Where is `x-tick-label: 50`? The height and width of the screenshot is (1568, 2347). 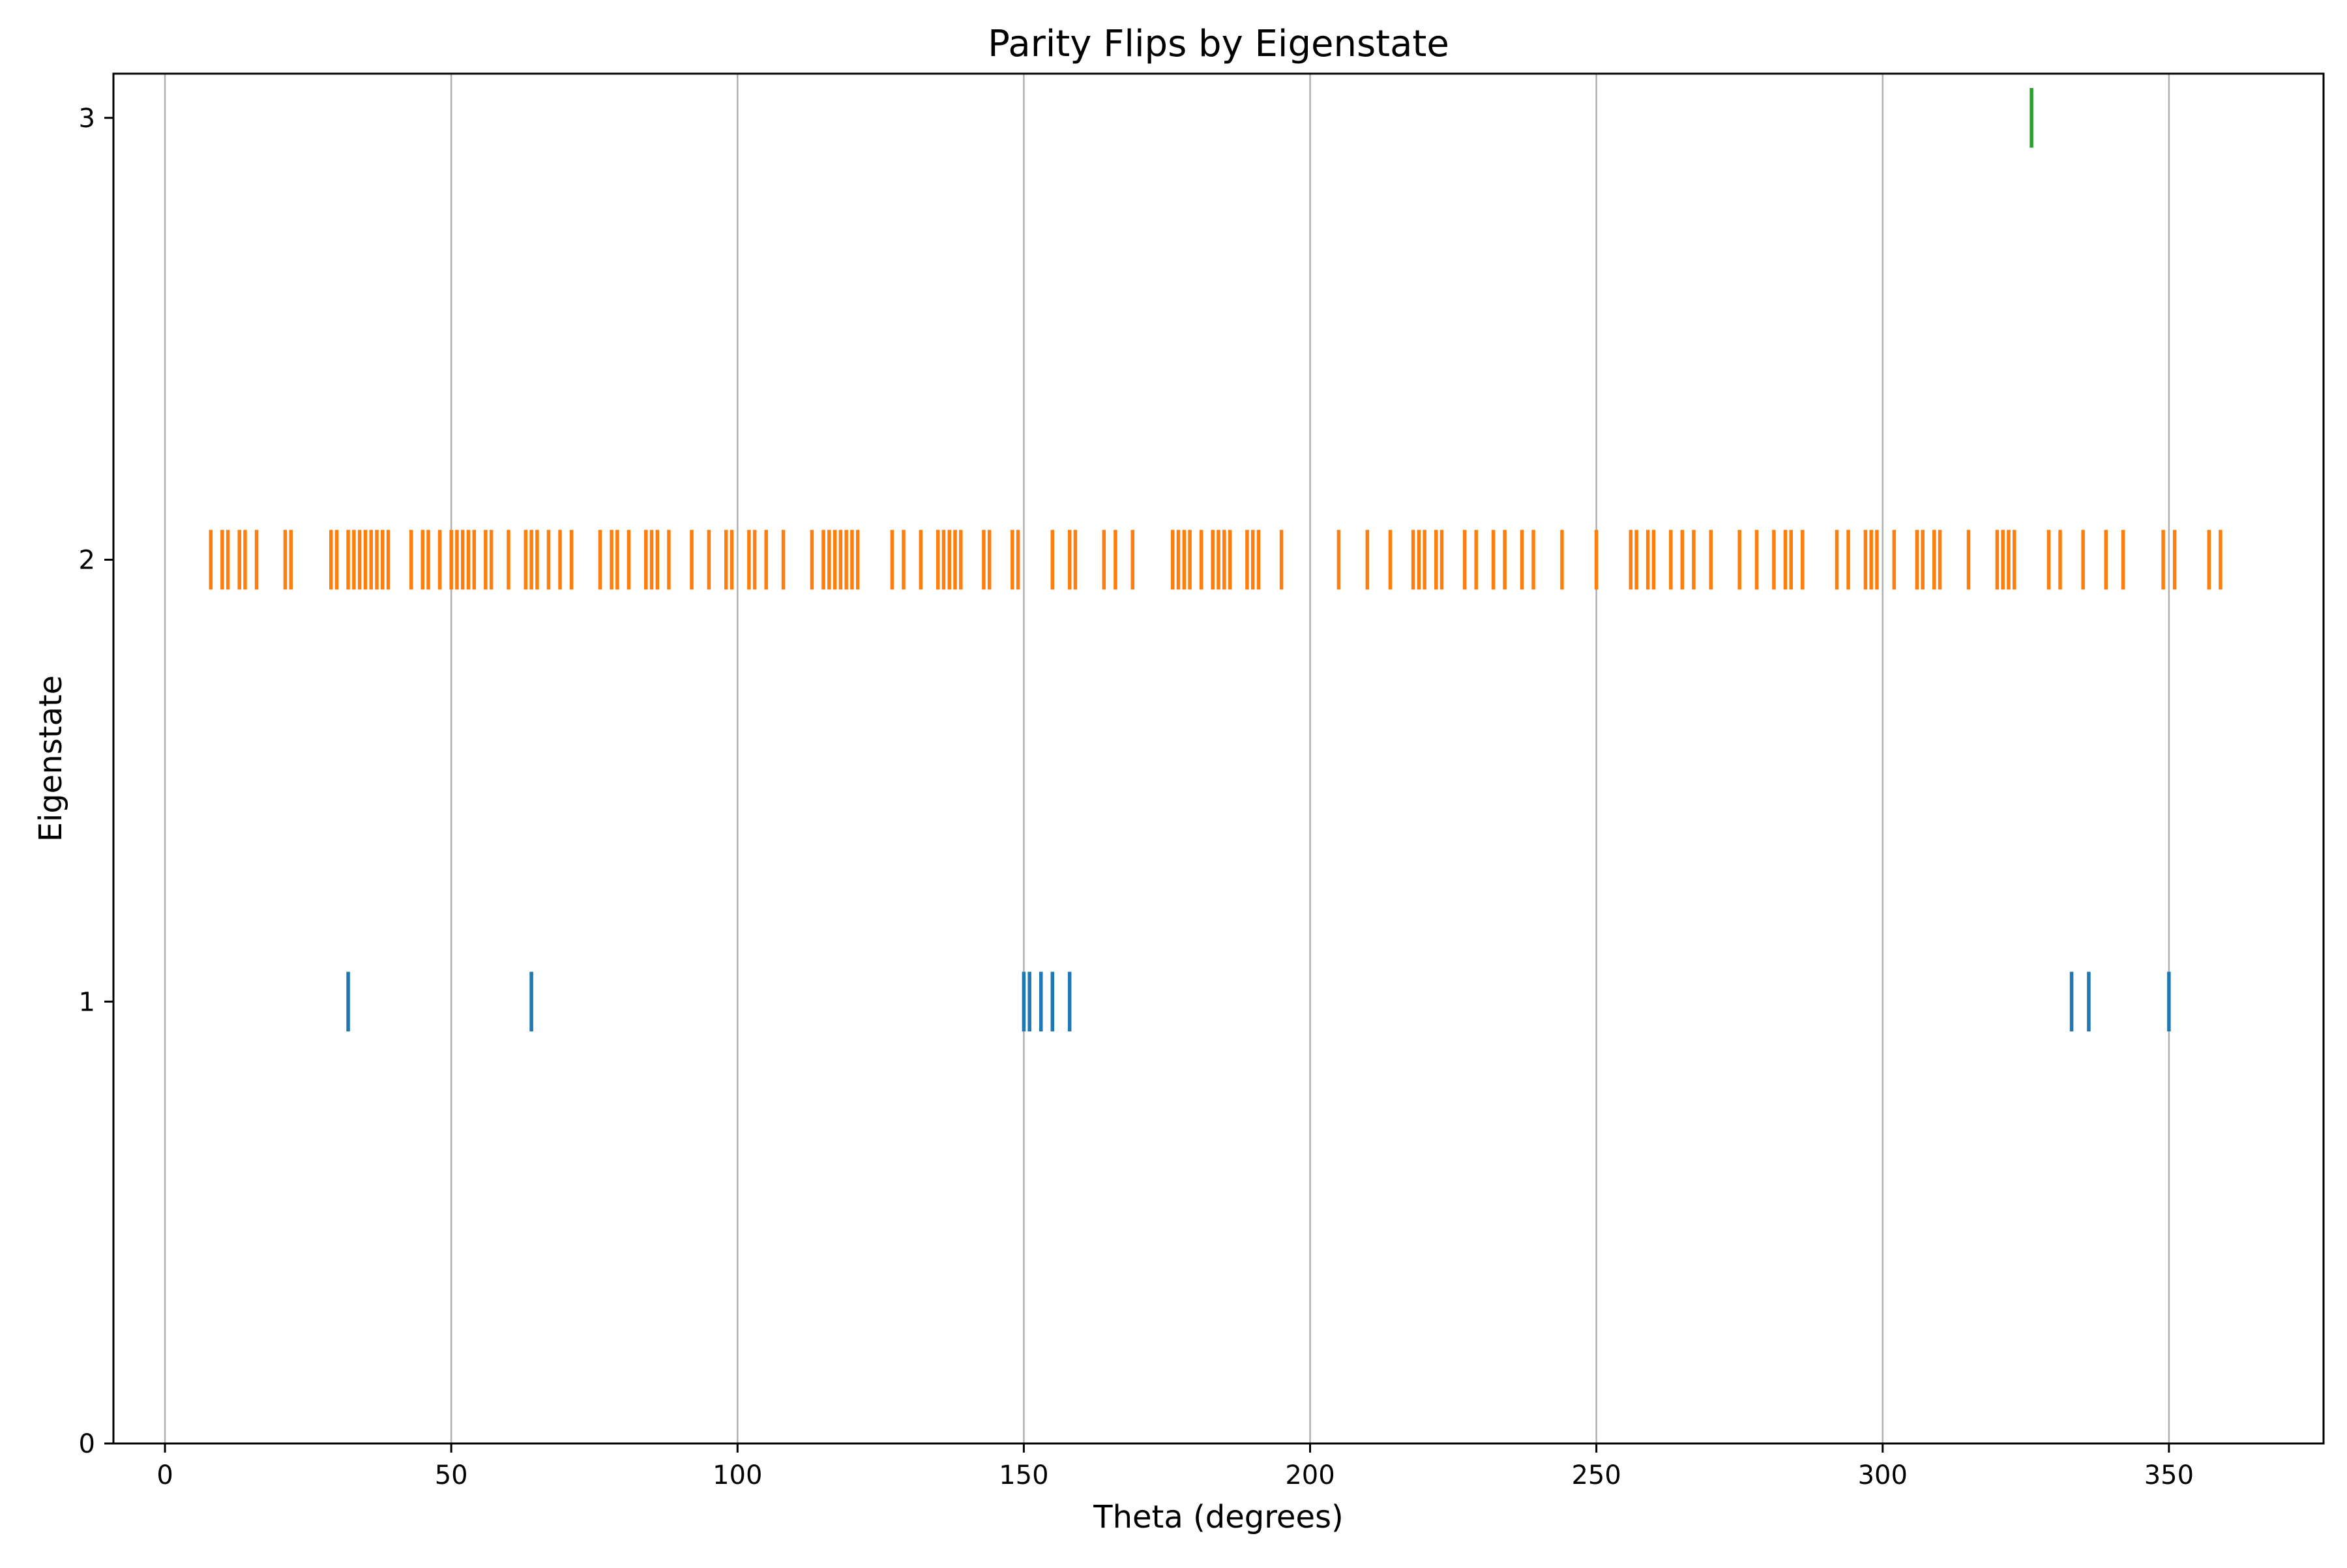
x-tick-label: 50 is located at coordinates (451, 1475).